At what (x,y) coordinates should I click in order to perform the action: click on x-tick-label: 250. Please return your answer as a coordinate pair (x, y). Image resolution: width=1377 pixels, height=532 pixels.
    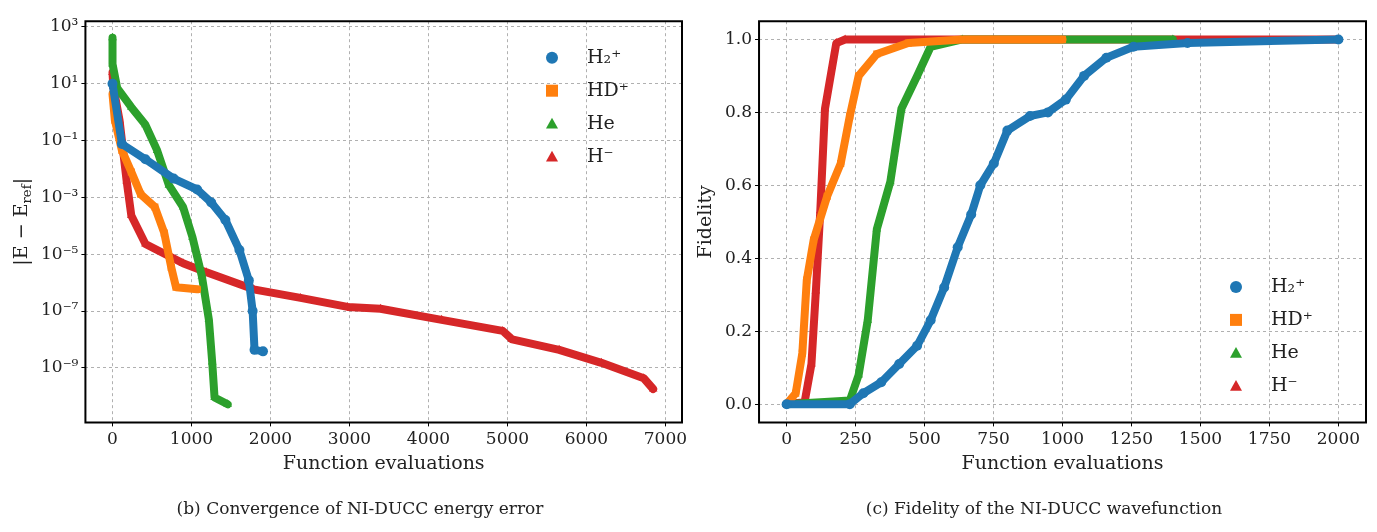
    Looking at the image, I should click on (855, 438).